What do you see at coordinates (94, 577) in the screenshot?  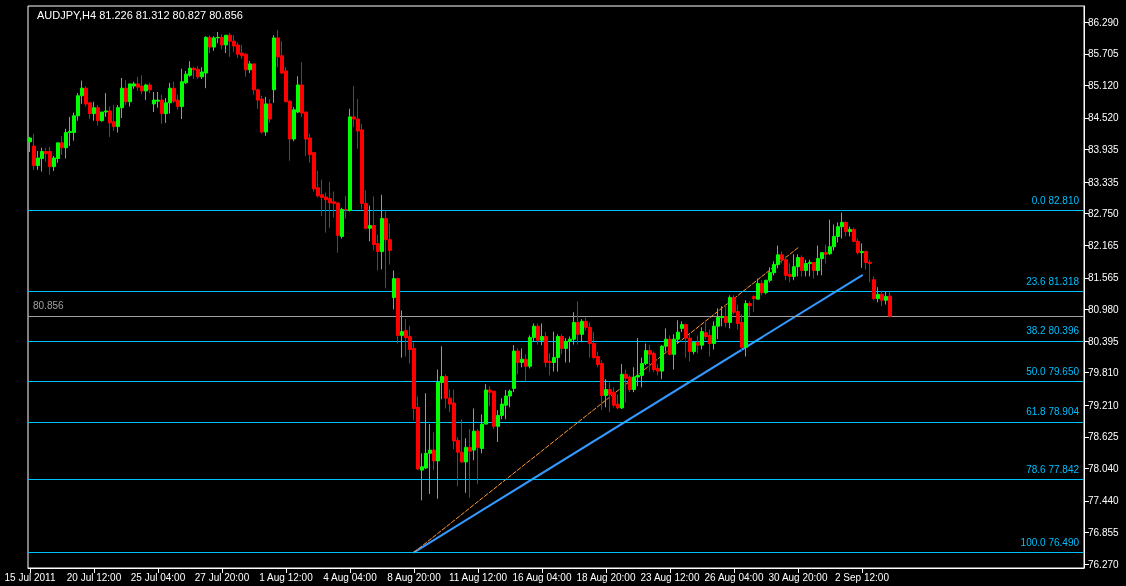 I see `x-tick-label: 20 Jul 12:00` at bounding box center [94, 577].